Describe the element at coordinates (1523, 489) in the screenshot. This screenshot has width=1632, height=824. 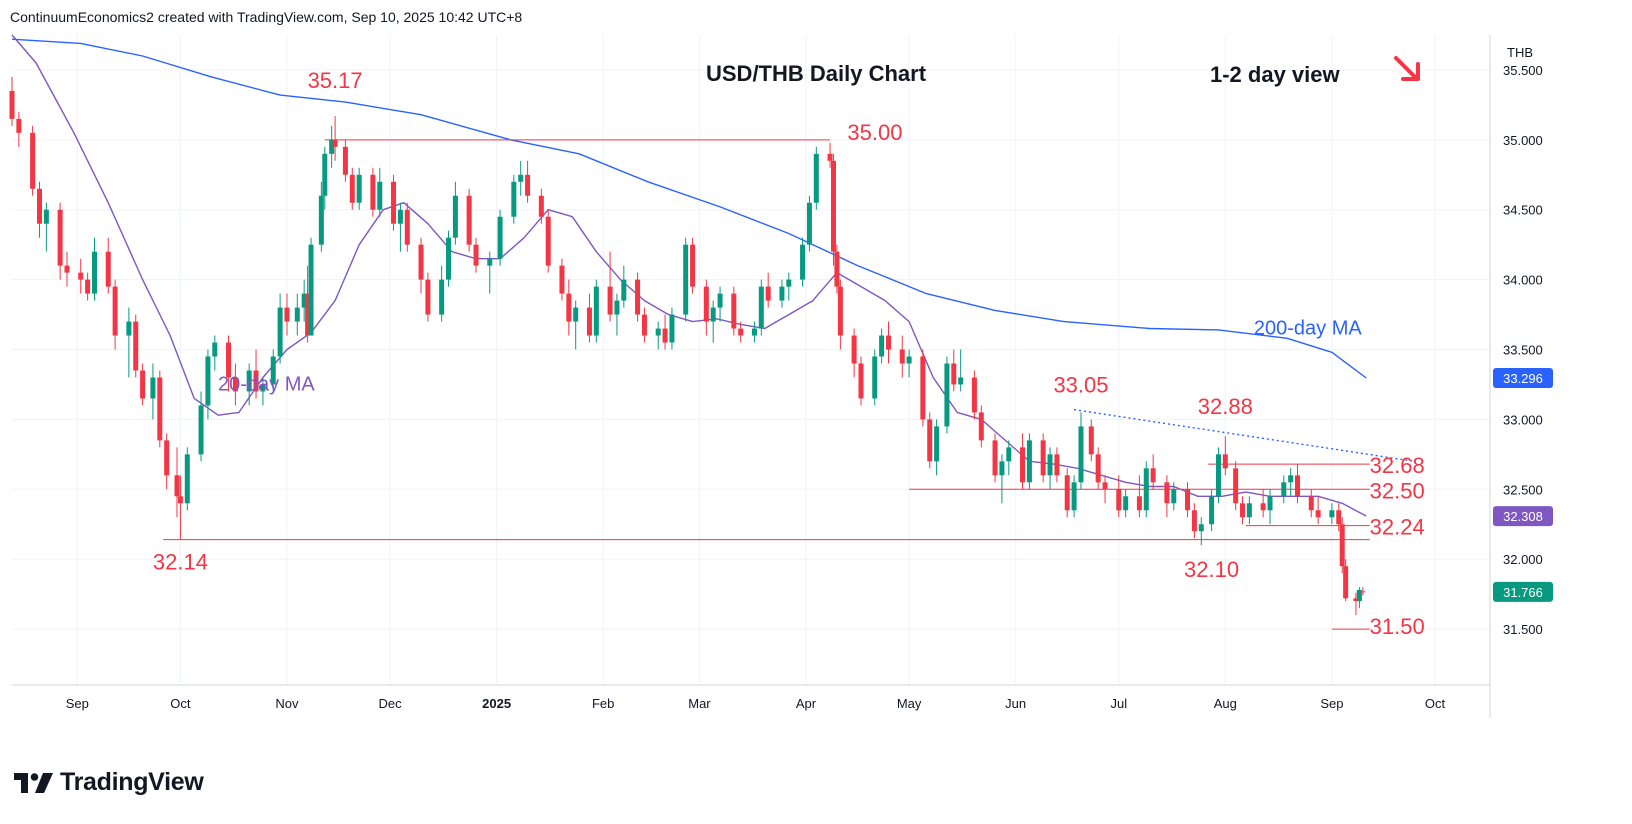
I see `y-tick-label: 32.500` at that location.